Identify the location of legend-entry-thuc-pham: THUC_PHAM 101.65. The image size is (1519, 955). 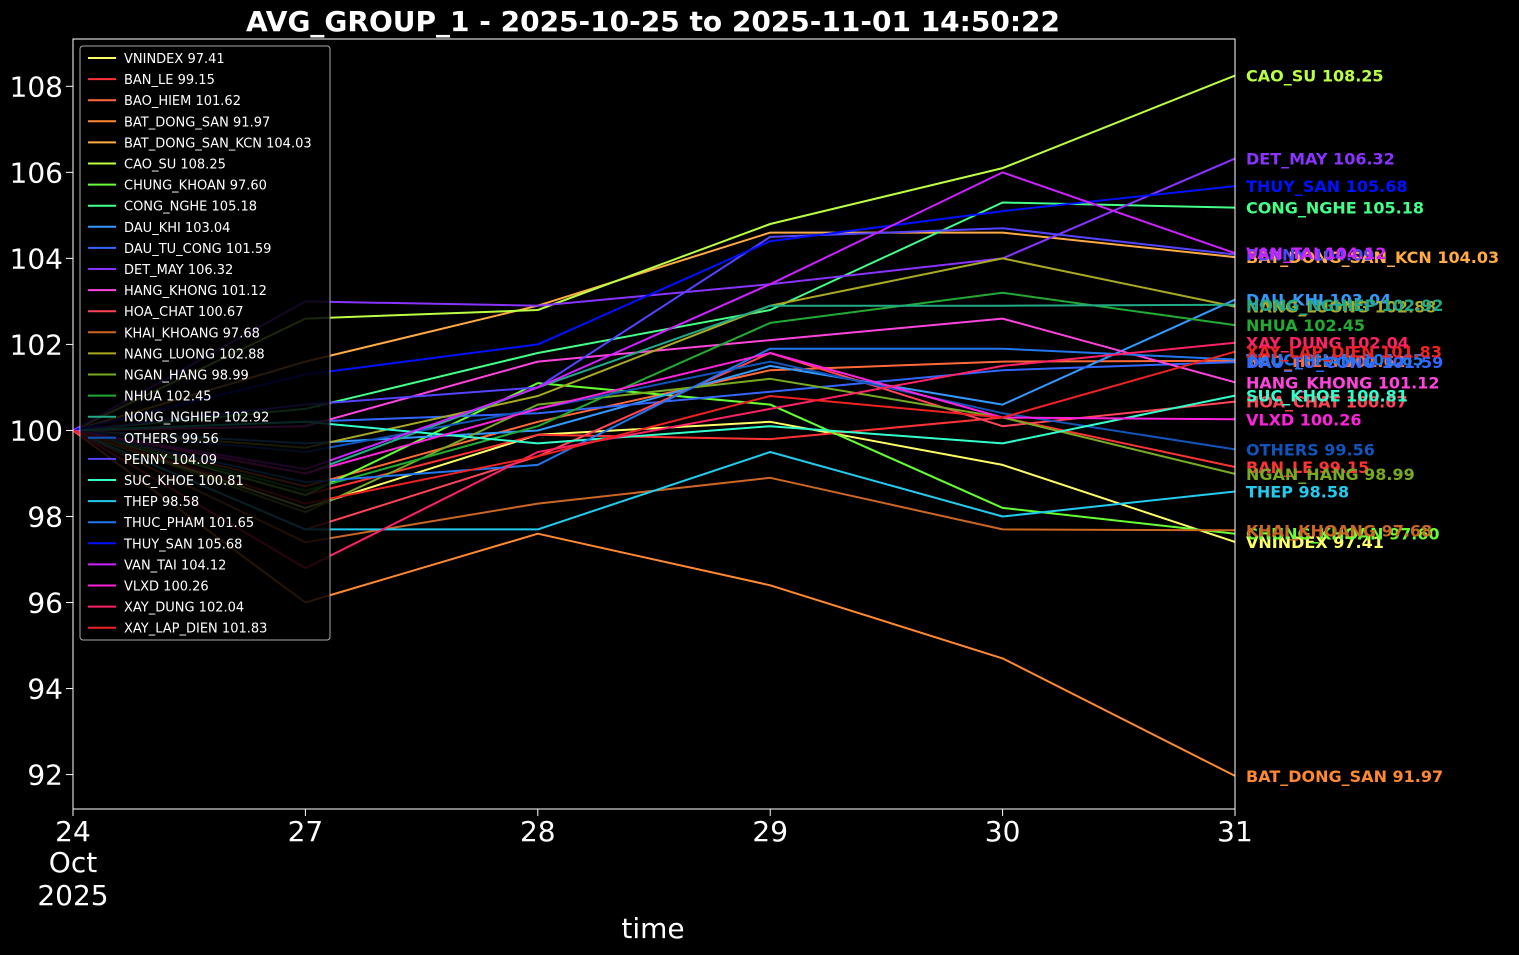
(188, 523).